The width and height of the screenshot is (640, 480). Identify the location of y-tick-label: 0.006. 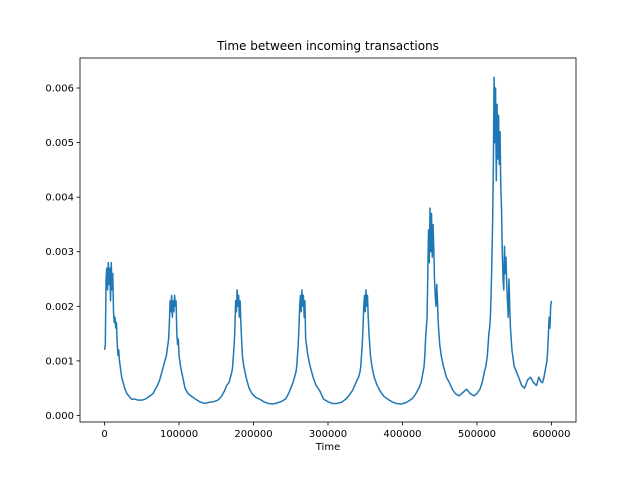
(59, 89).